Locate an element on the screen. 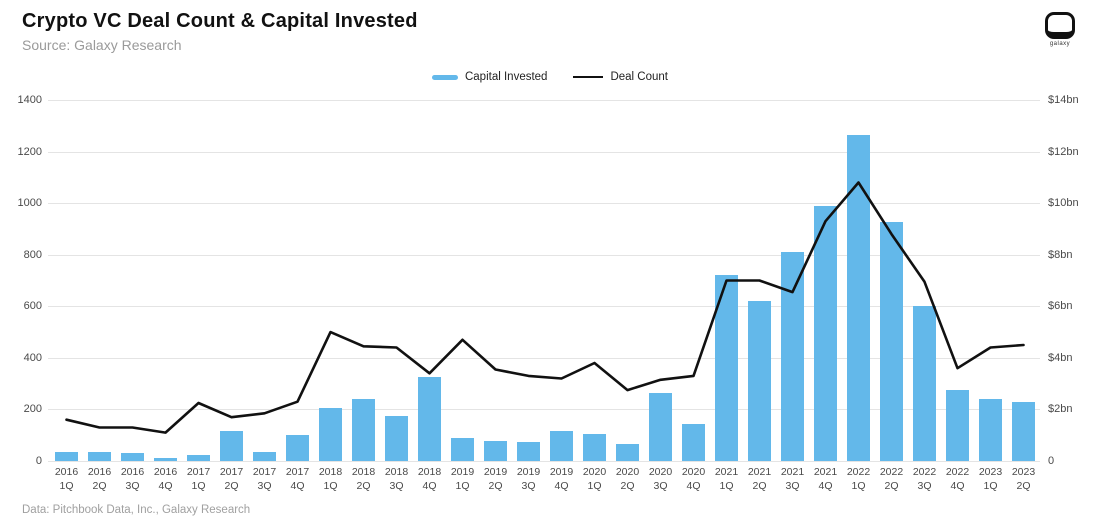 This screenshot has height=525, width=1100. x-axis-tick-label: 2023 1Q is located at coordinates (990, 479).